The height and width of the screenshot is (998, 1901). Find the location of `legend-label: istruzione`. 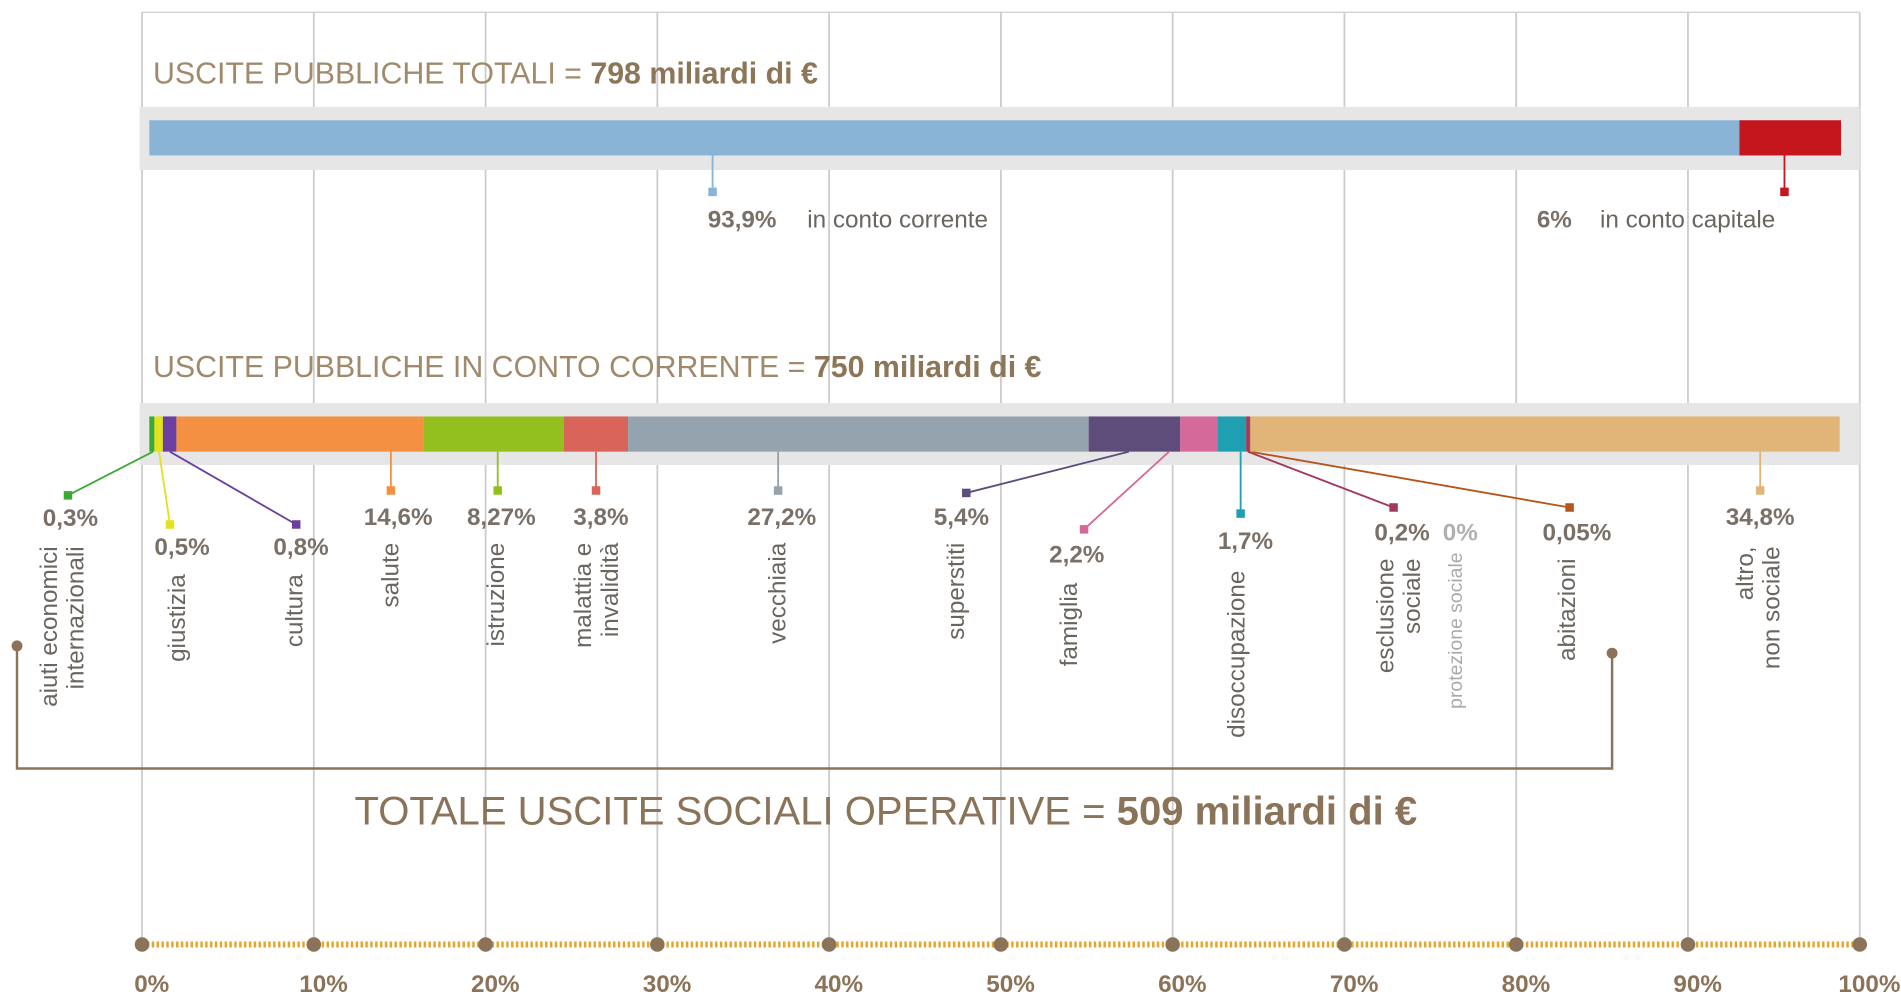

legend-label: istruzione is located at coordinates (496, 595).